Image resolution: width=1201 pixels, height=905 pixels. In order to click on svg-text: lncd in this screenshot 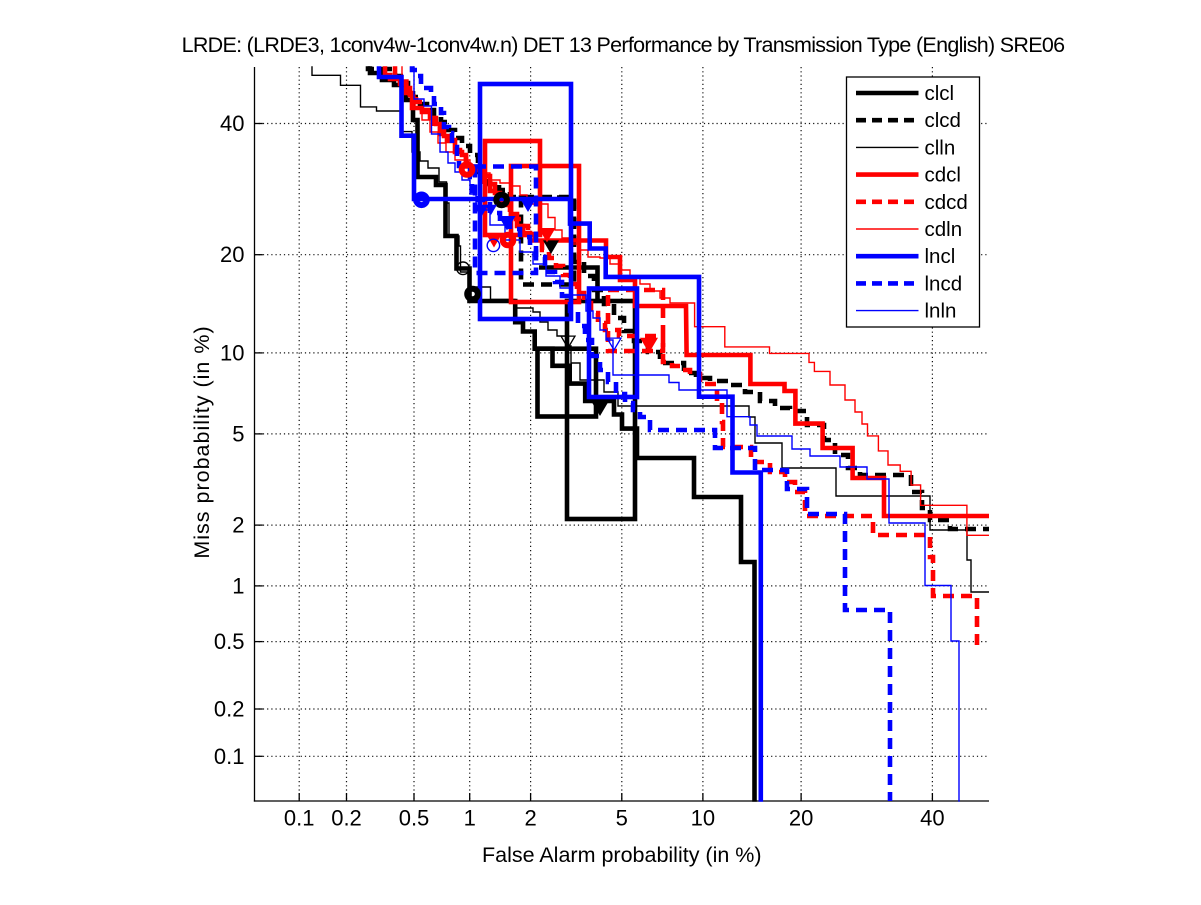, I will do `click(944, 283)`.